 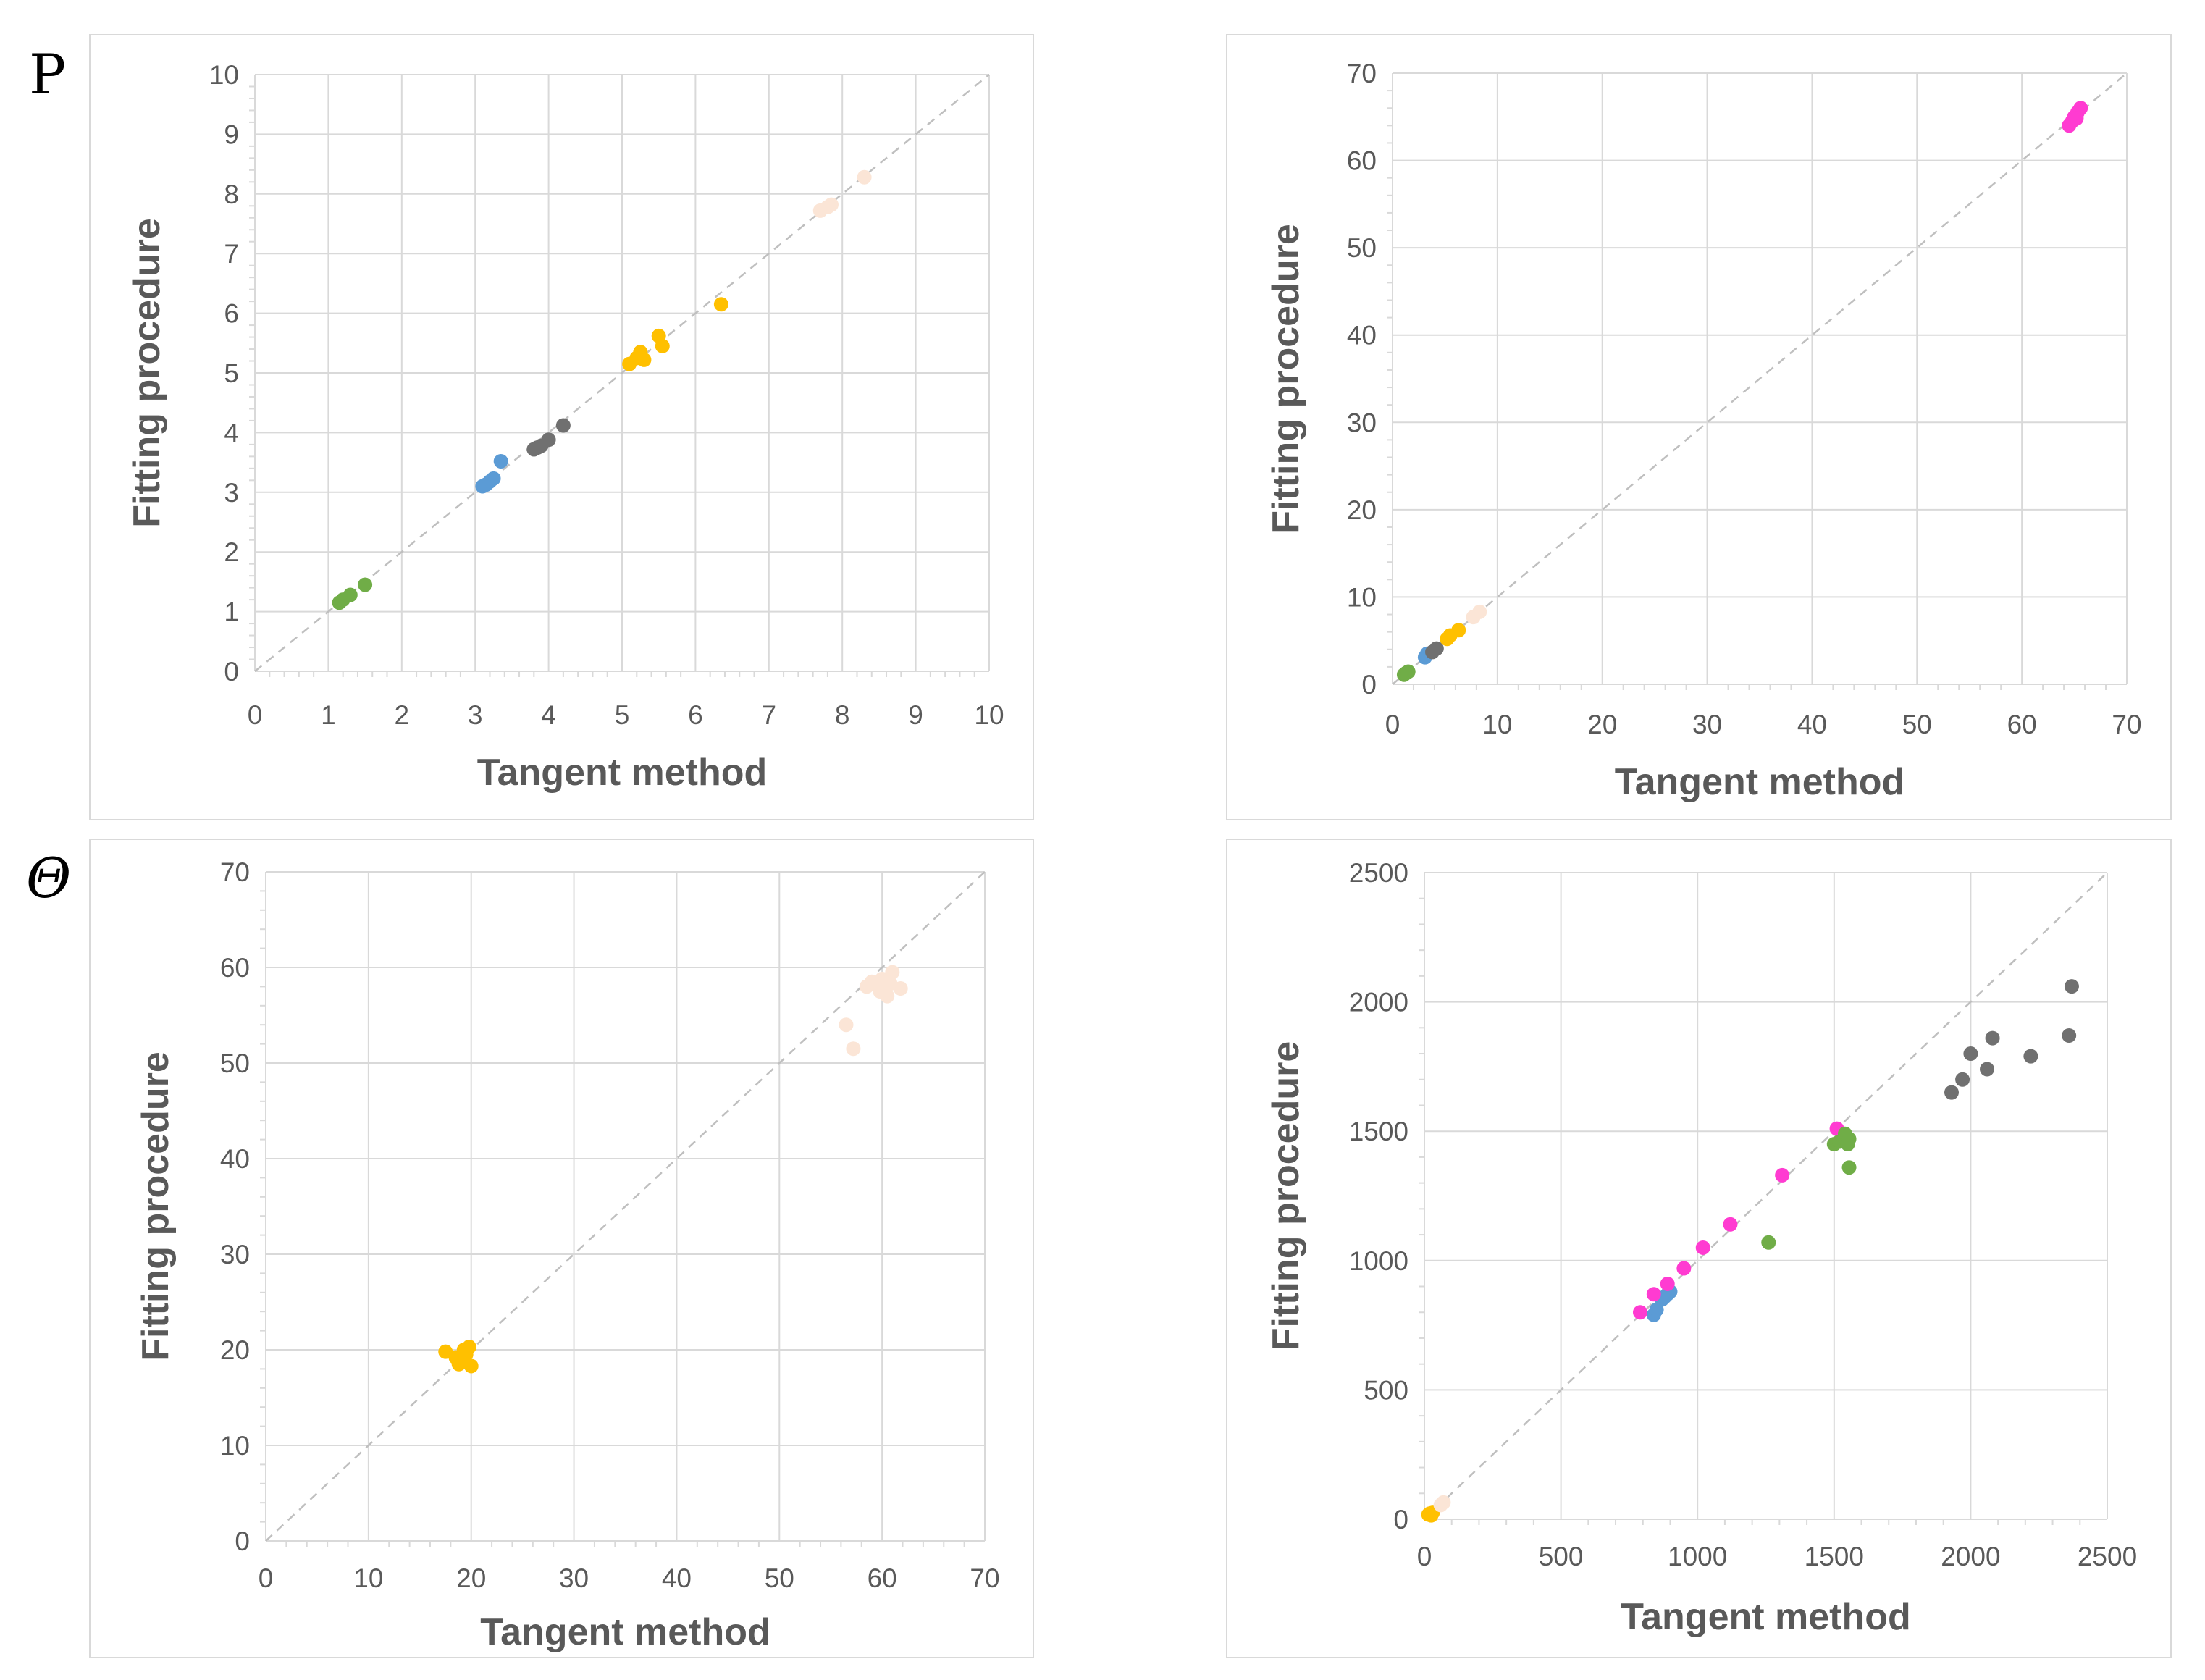 What do you see at coordinates (548, 715) in the screenshot?
I see `x-tick-label: 4` at bounding box center [548, 715].